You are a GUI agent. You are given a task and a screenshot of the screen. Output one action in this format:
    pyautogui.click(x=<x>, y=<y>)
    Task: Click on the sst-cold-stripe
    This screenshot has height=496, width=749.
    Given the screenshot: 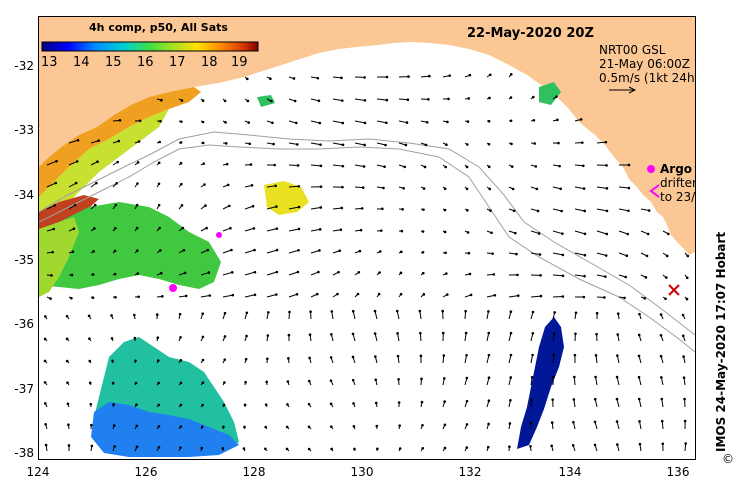 What is the action you would take?
    pyautogui.click(x=540, y=383)
    